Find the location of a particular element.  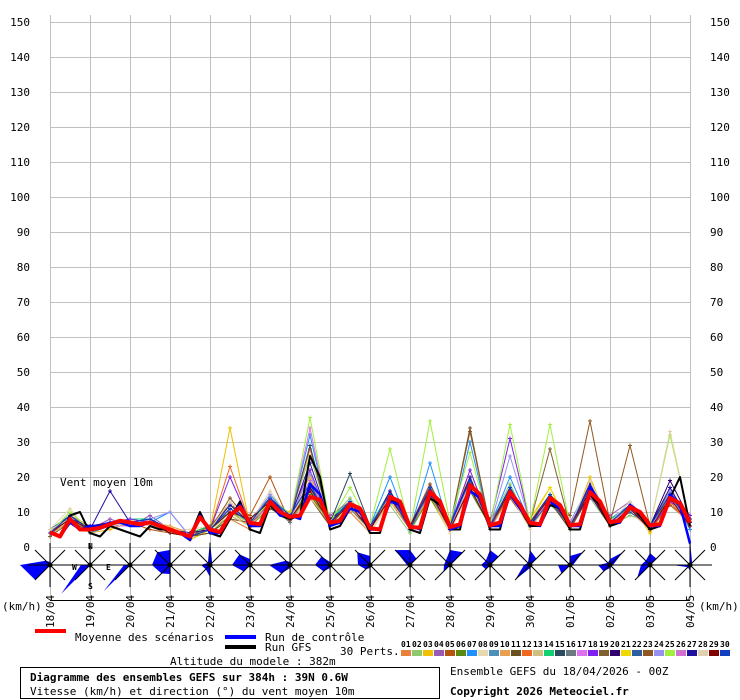

perturbation-04-point is located at coordinates (110, 519).